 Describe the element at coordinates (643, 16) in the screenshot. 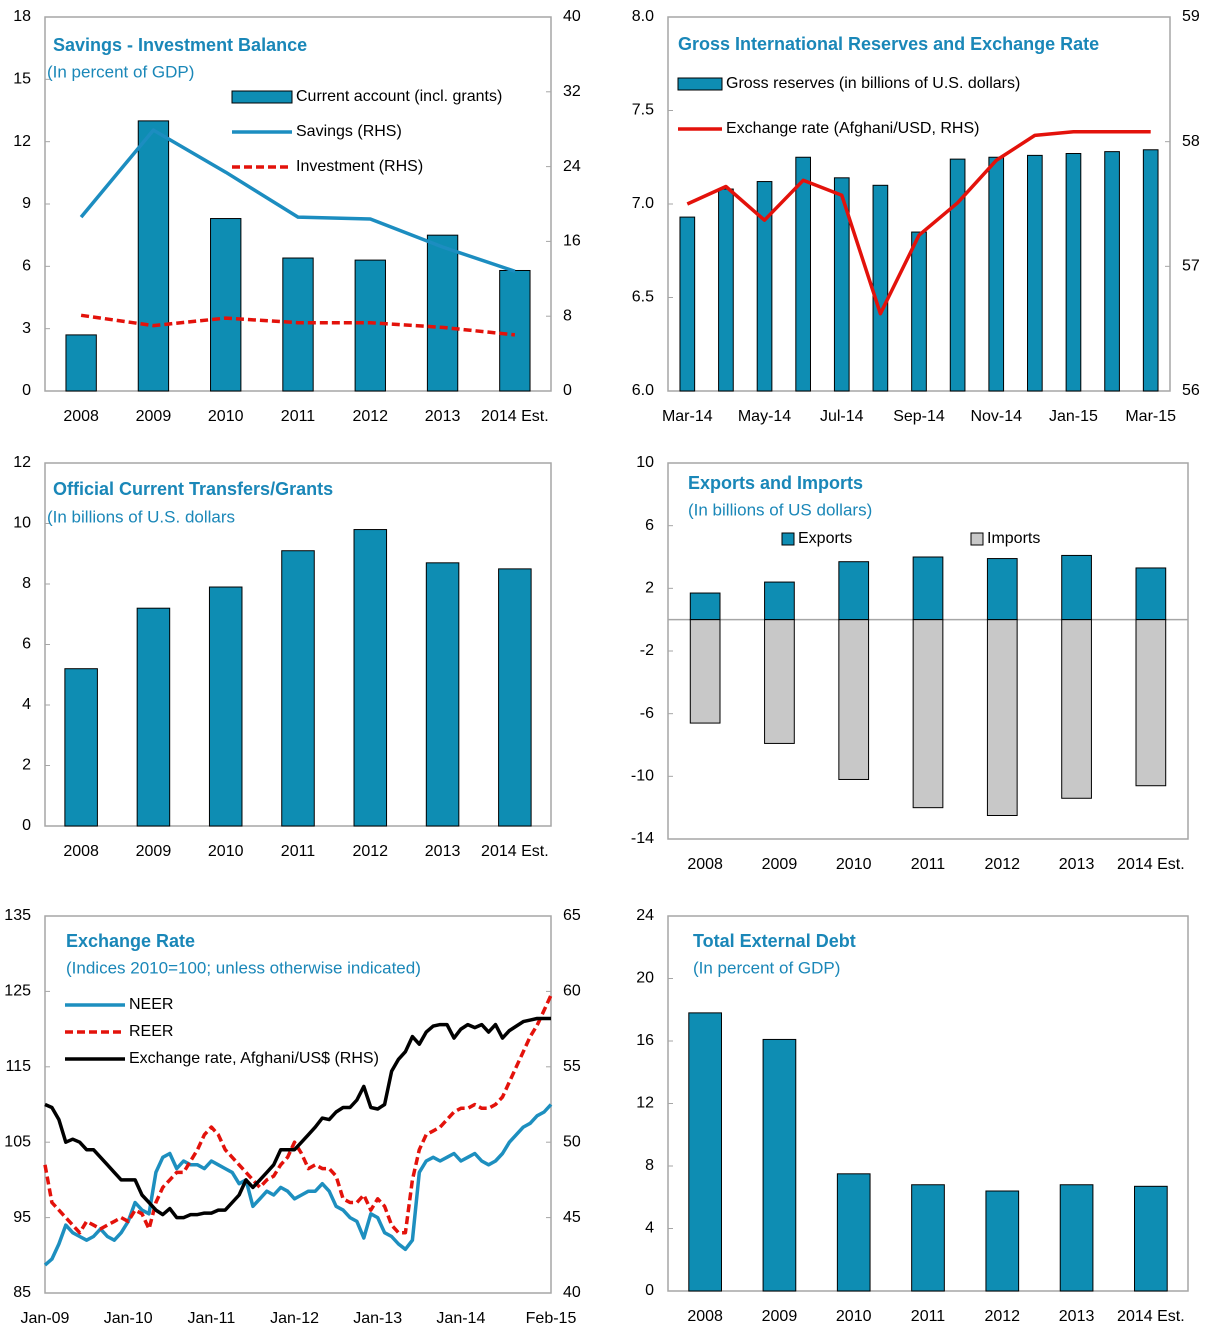

I see `y-tick-label: 8.0` at that location.